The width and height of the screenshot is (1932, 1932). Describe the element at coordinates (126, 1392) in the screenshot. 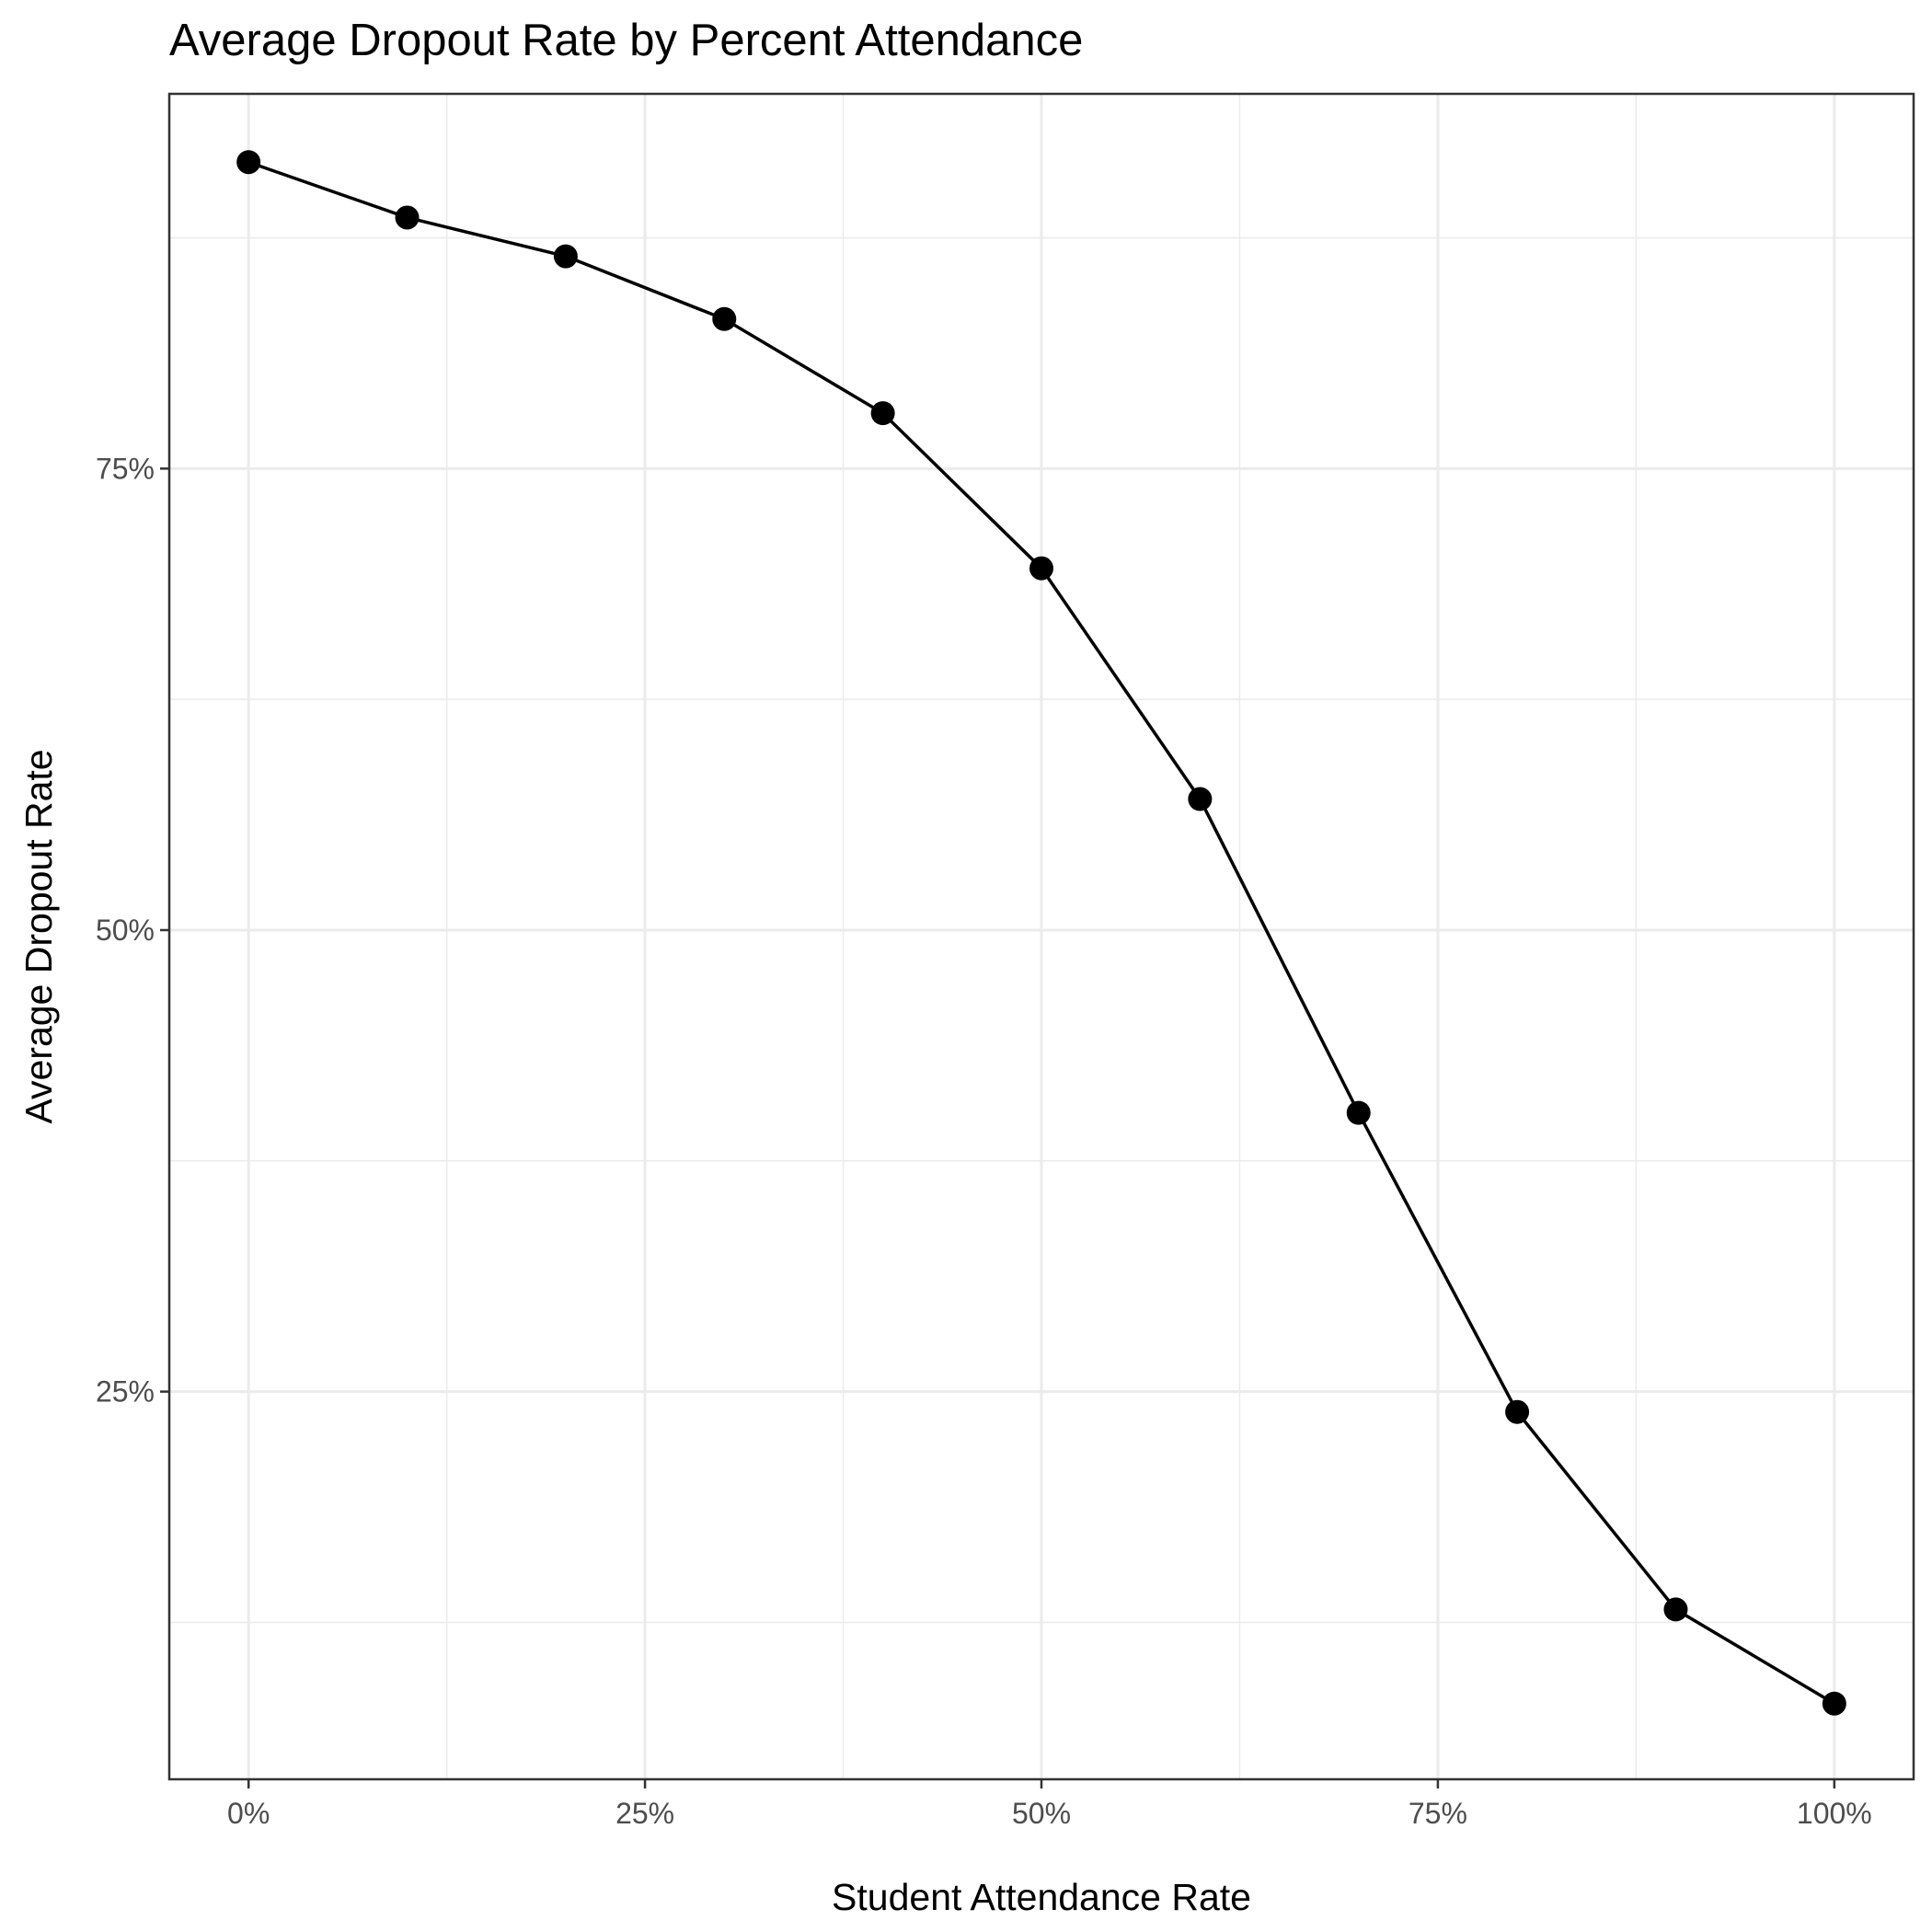

I see `y-tick-label-0: 25%` at that location.